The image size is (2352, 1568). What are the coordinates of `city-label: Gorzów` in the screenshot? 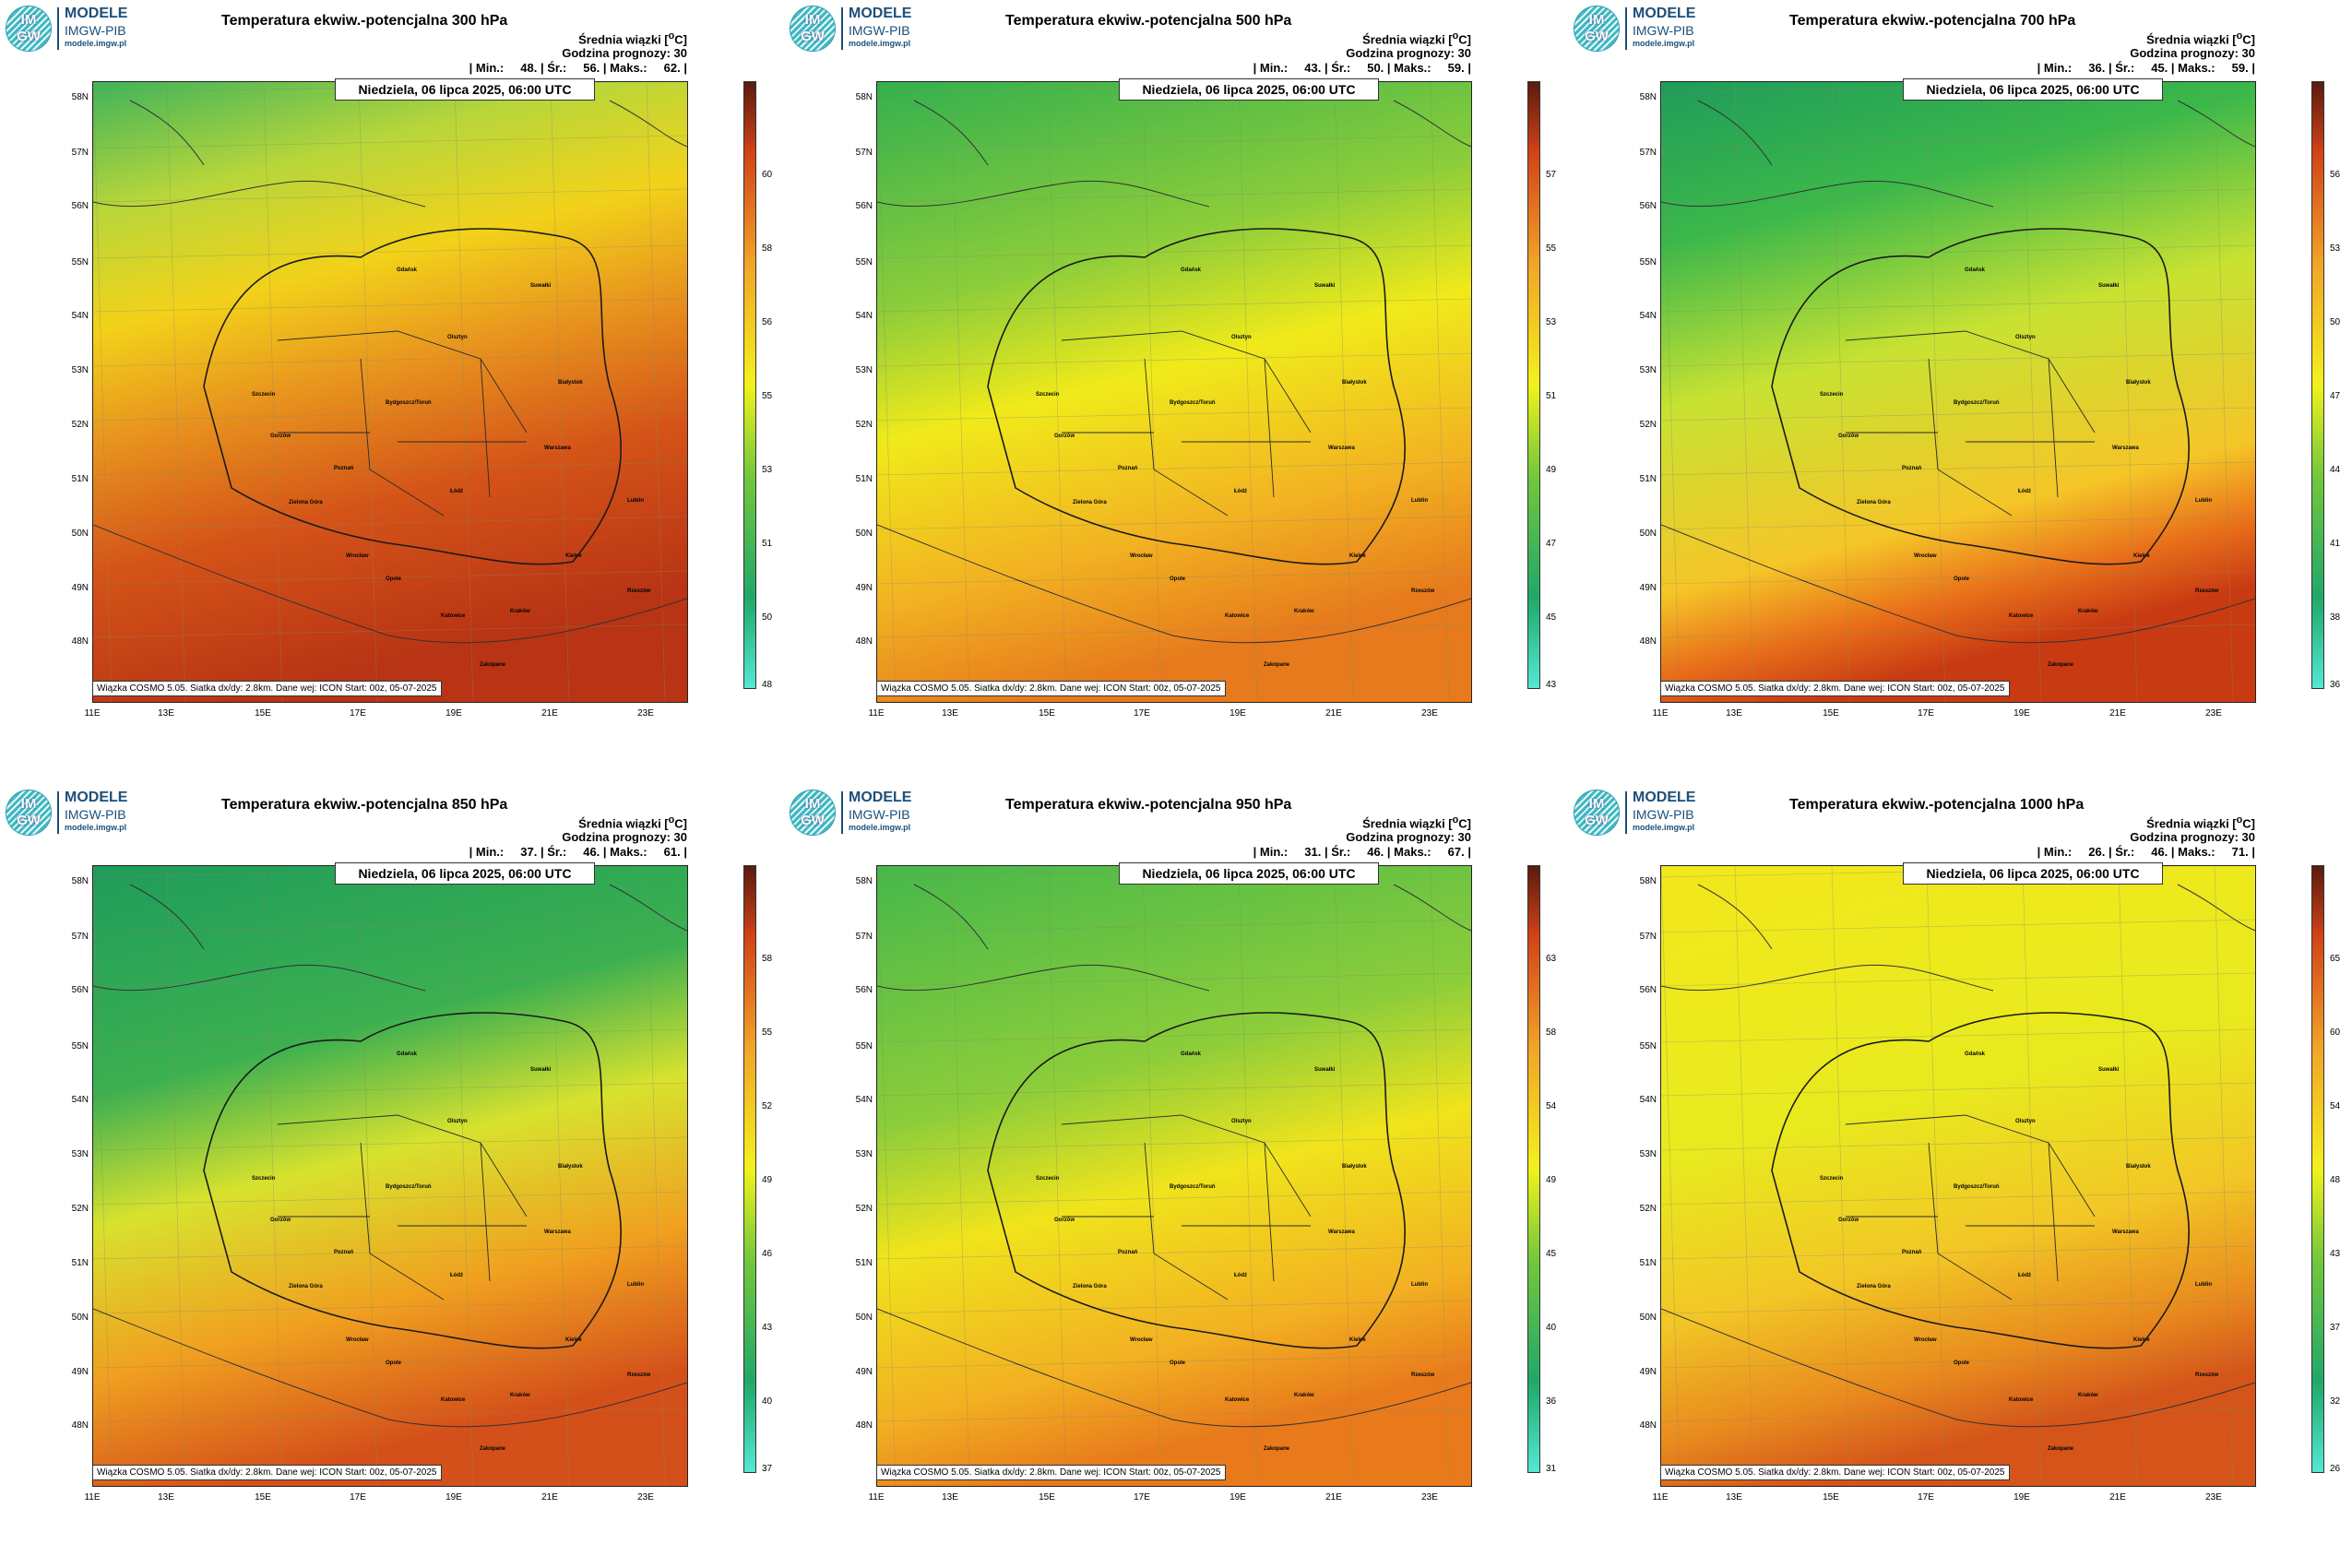 It's located at (280, 436).